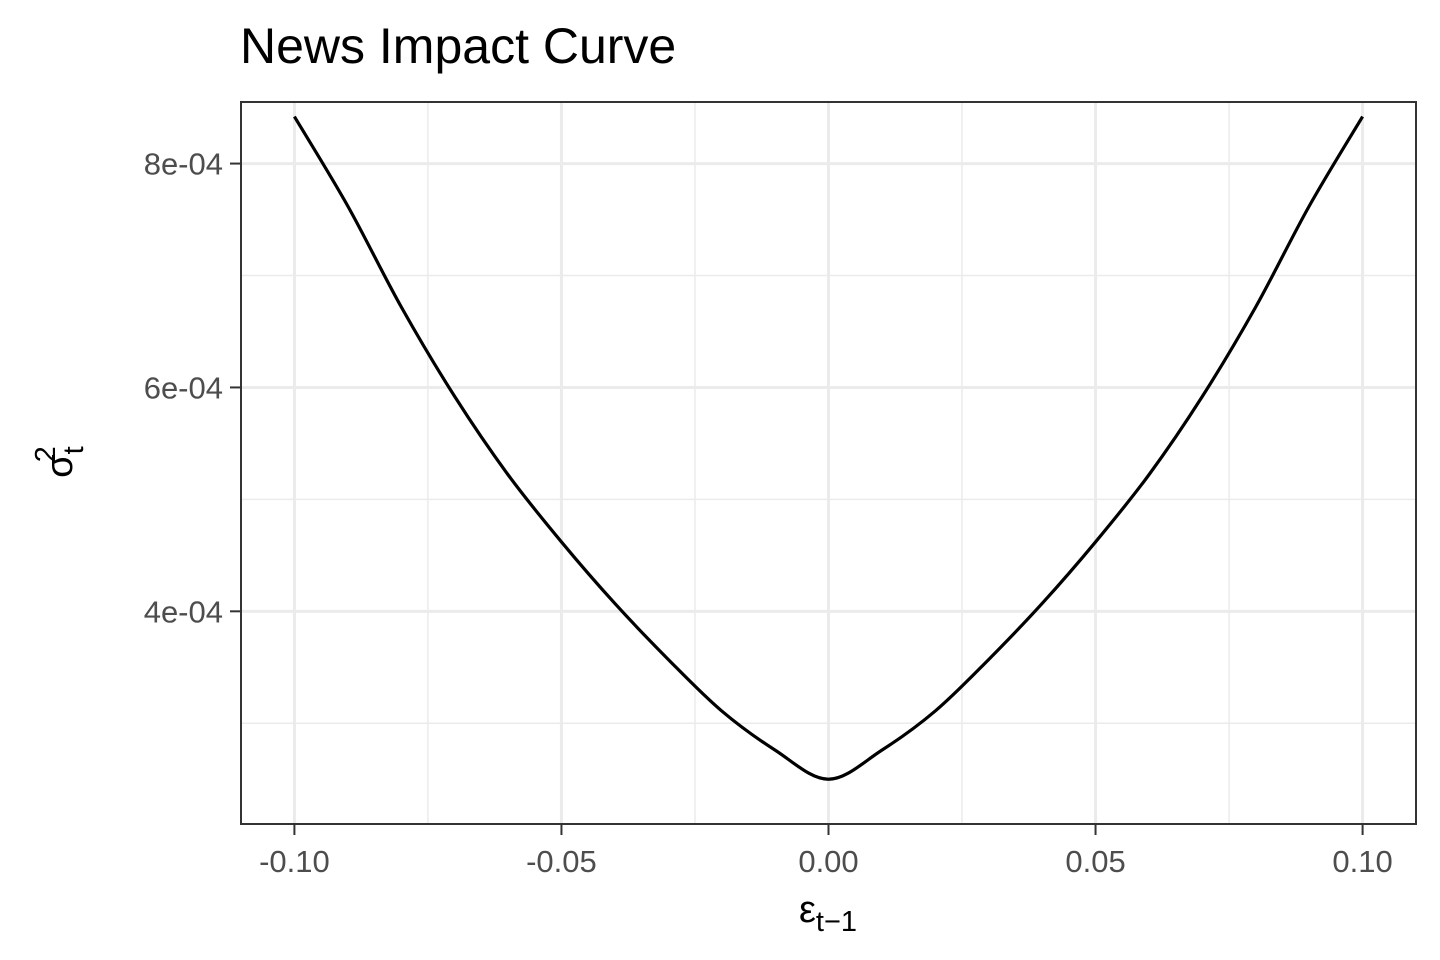 Image resolution: width=1440 pixels, height=960 pixels. I want to click on x-axis-title-base: ε, so click(807, 910).